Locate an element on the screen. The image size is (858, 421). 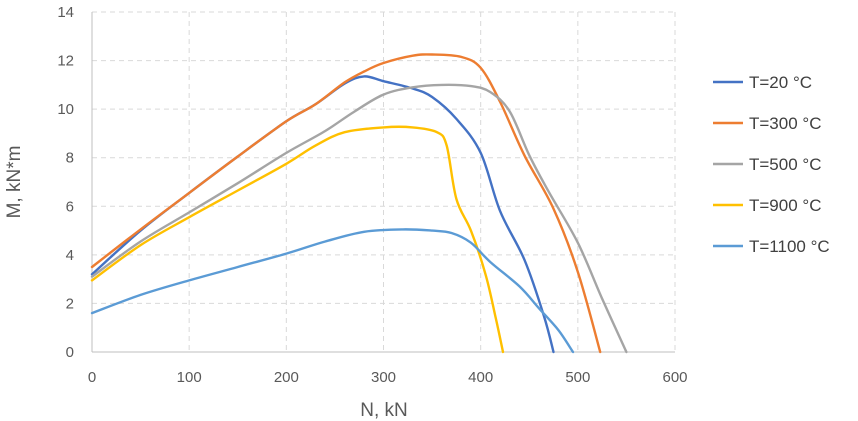
y-tick-label: 12 is located at coordinates (65, 61).